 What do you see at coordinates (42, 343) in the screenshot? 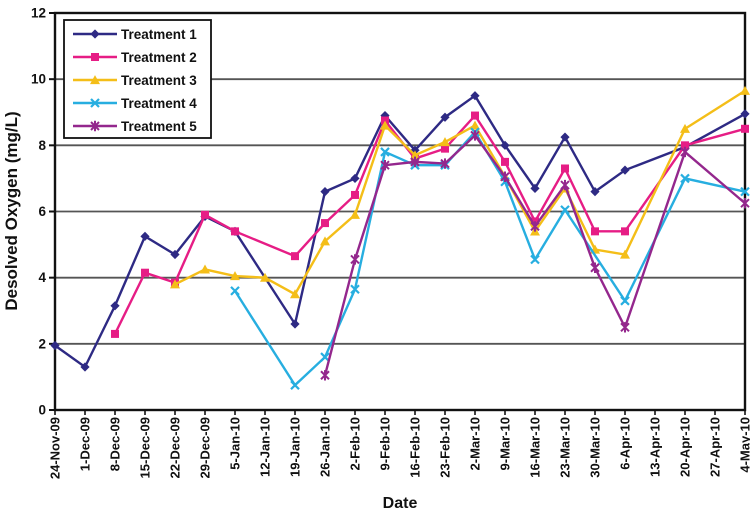
I see `y-tick-label: 2` at bounding box center [42, 343].